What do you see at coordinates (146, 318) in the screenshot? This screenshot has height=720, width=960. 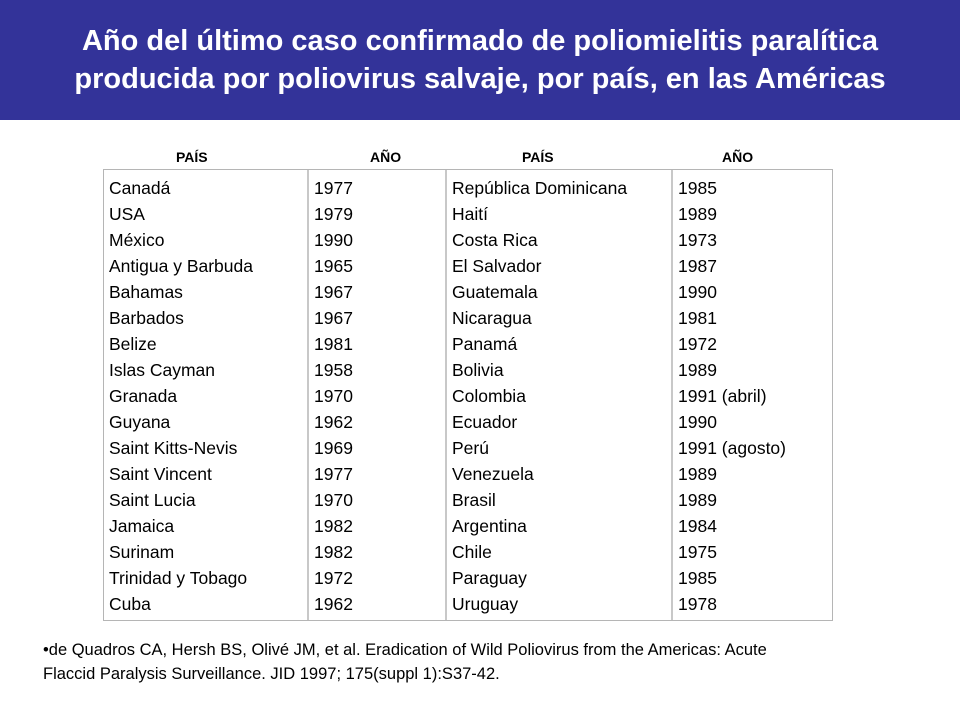 I see `country-cell: Barbados` at bounding box center [146, 318].